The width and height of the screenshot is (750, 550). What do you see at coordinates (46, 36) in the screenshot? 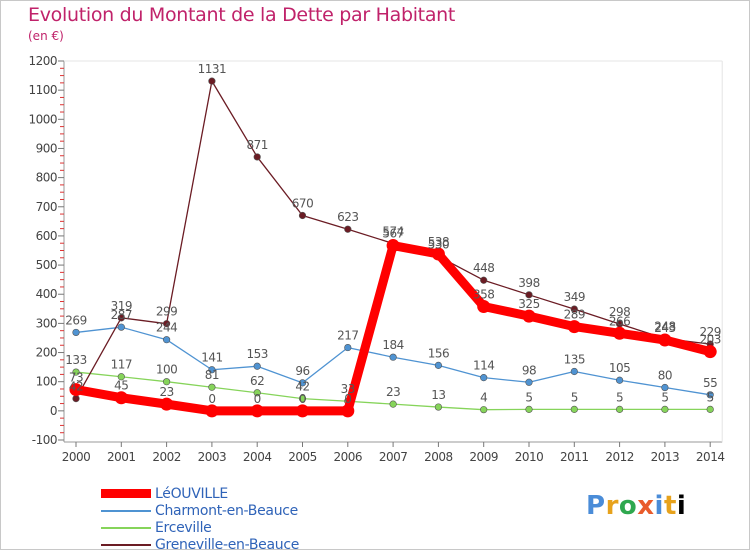
I see `unit-label: (en €)` at bounding box center [46, 36].